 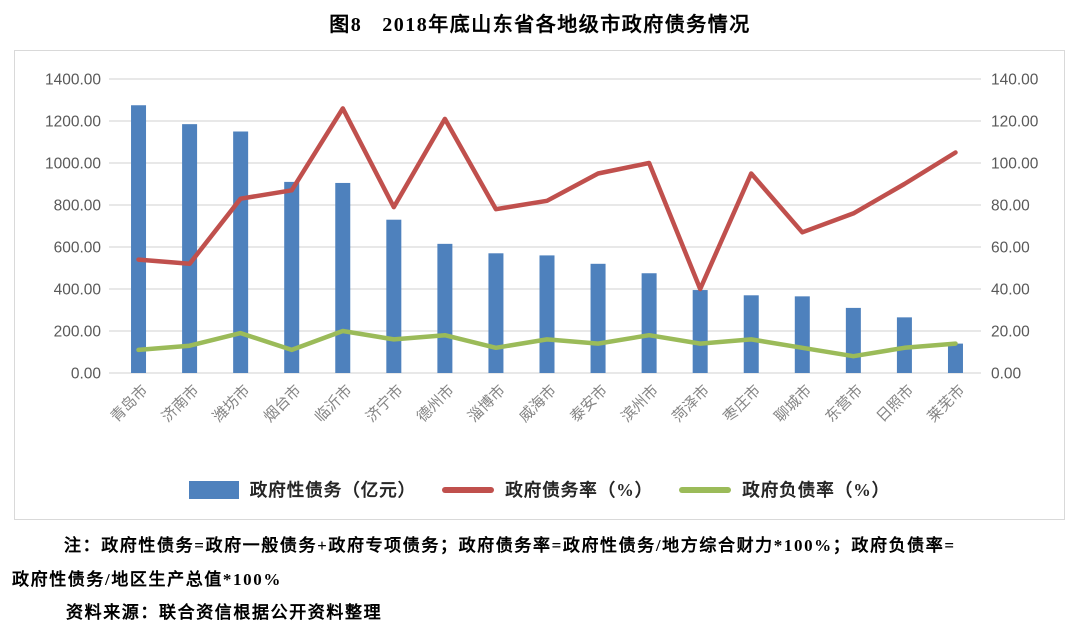 What do you see at coordinates (213, 489) in the screenshot?
I see `legend-bar-swatch` at bounding box center [213, 489].